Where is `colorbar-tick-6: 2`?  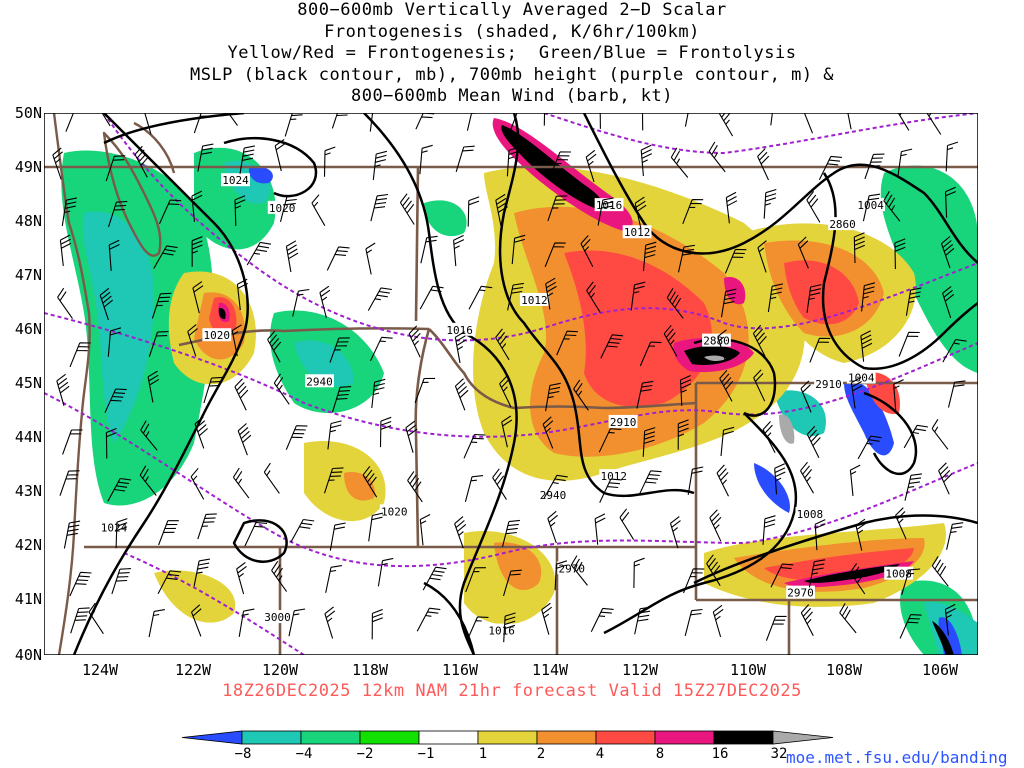 colorbar-tick-6: 2 is located at coordinates (541, 754).